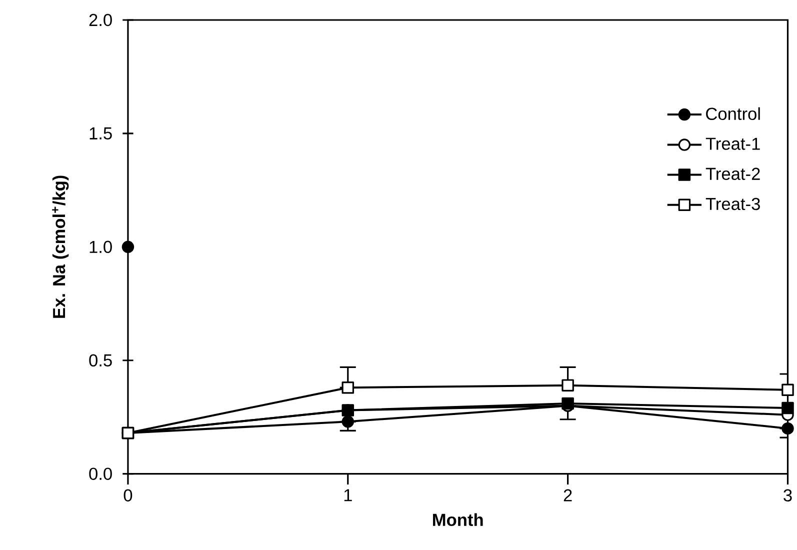 The width and height of the screenshot is (797, 550). I want to click on legend-label: Treat-3, so click(733, 204).